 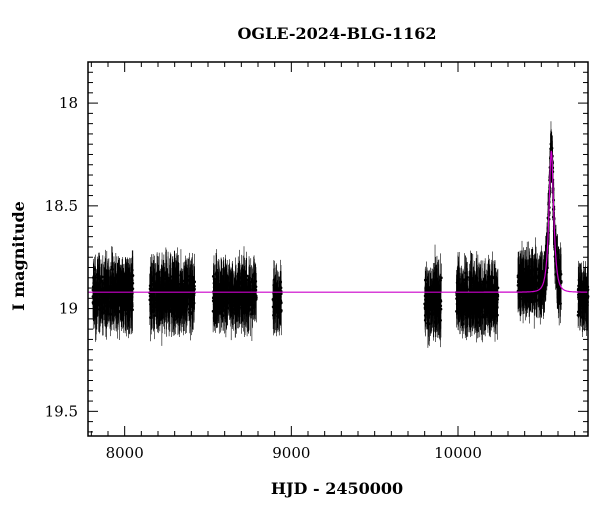 I want to click on y-tick-label: 19.5, so click(x=61, y=411).